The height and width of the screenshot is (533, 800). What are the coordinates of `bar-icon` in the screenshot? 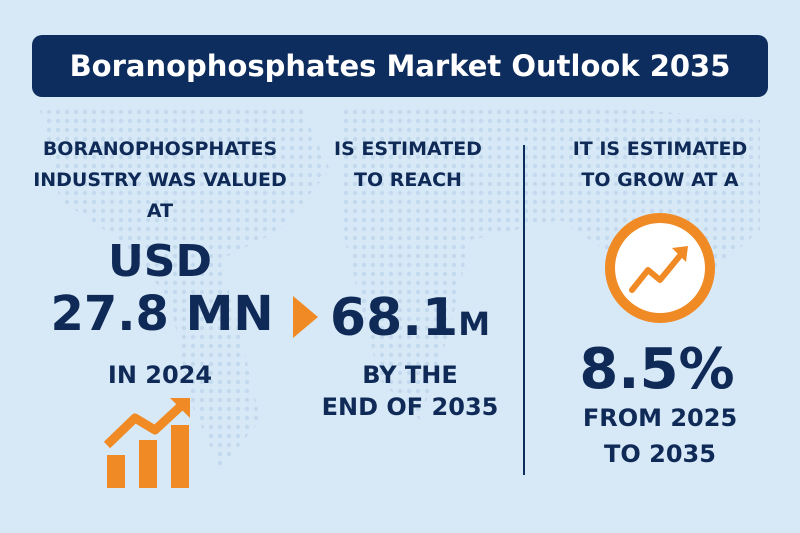 It's located at (146, 443).